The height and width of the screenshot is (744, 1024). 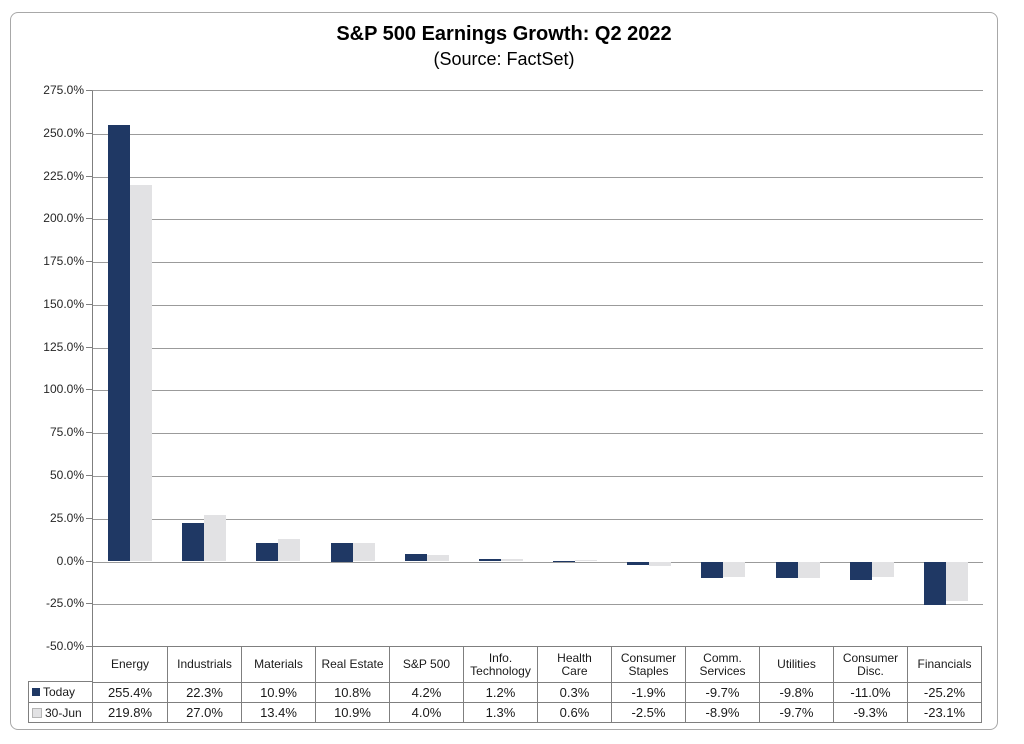 What do you see at coordinates (648, 665) in the screenshot?
I see `table-header-cell: Consumer Staples` at bounding box center [648, 665].